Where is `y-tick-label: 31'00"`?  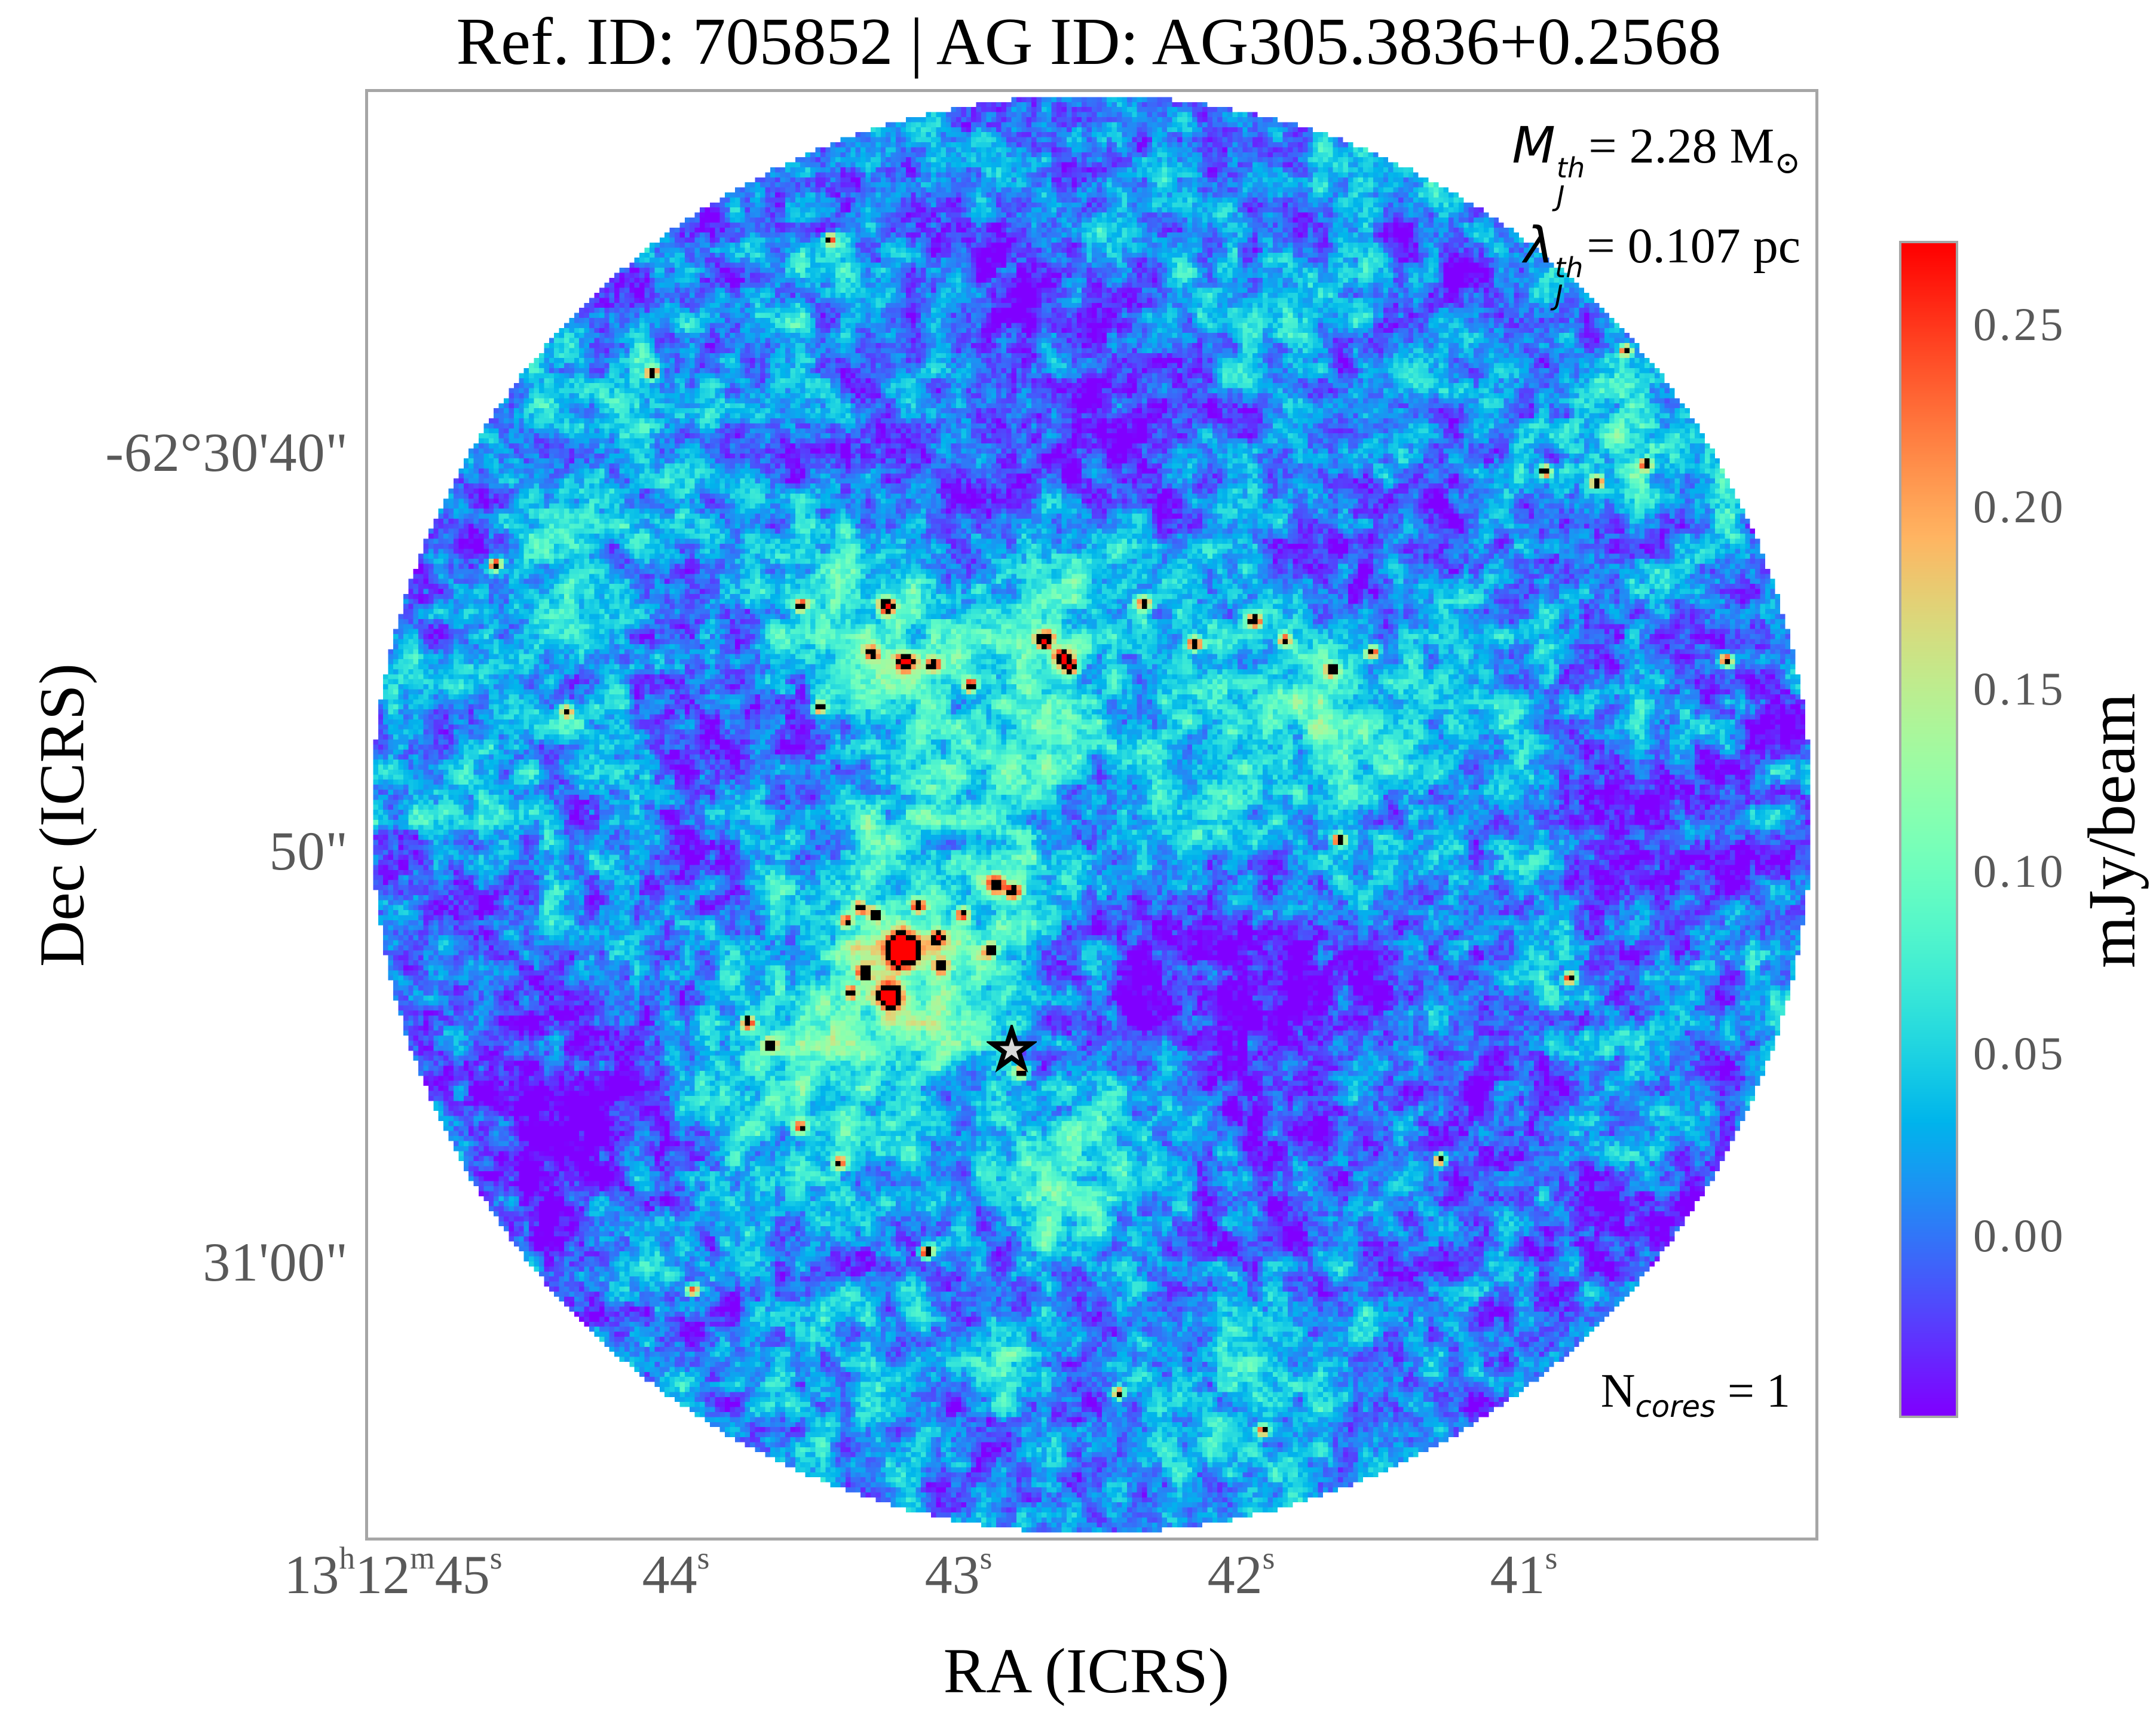 y-tick-label: 31'00" is located at coordinates (275, 1262).